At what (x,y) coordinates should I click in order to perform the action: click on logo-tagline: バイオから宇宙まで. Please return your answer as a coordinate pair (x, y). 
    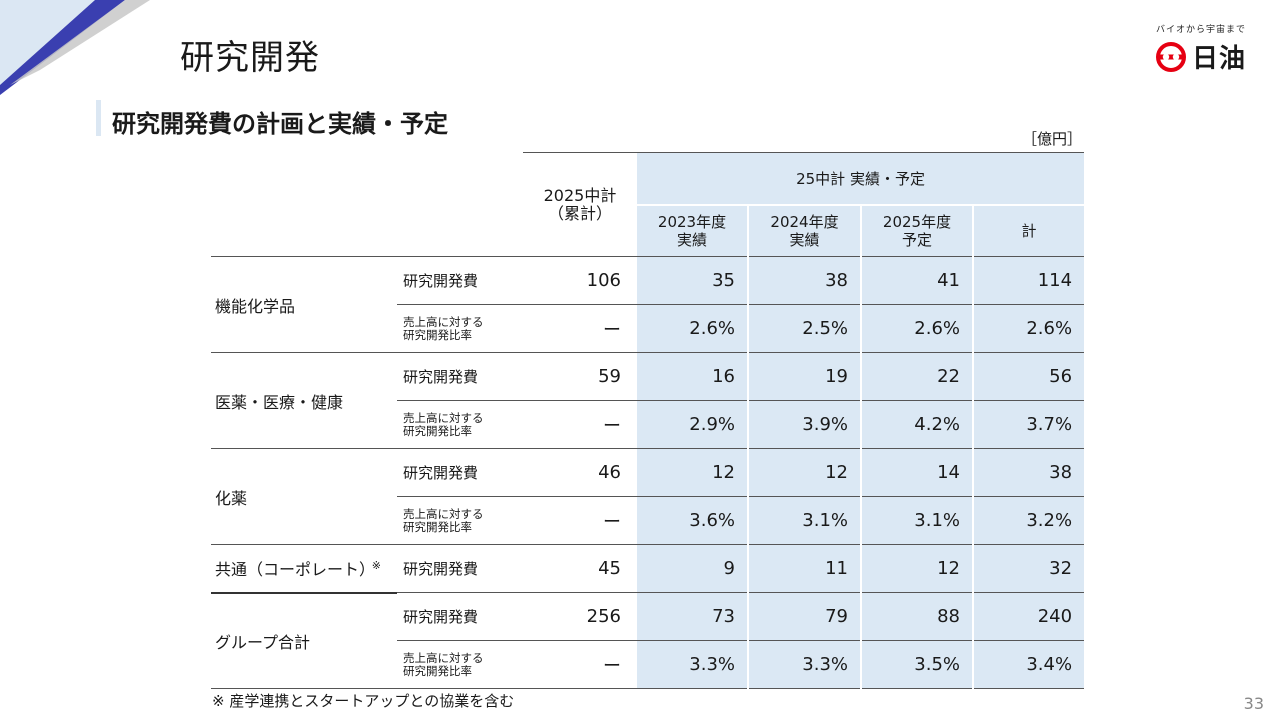
    Looking at the image, I should click on (1200, 30).